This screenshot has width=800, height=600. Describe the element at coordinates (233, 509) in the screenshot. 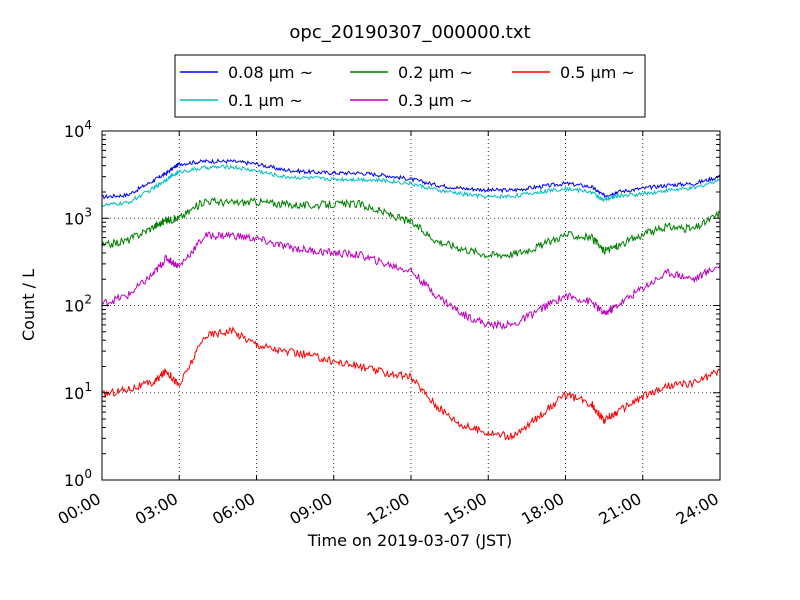

I see `x-tick-label: 06:00` at that location.